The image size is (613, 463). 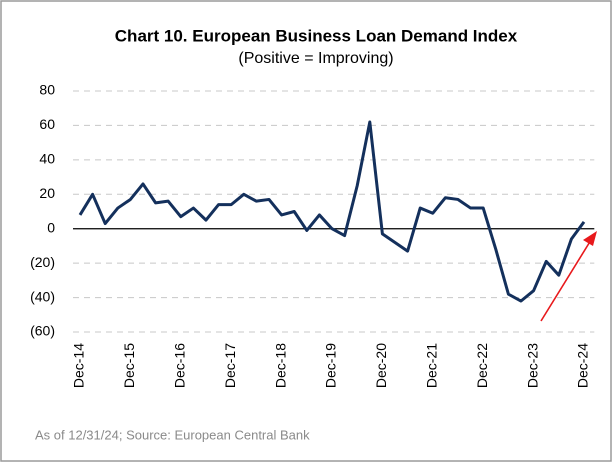 I want to click on x-tick-label: Dec-23, so click(x=532, y=365).